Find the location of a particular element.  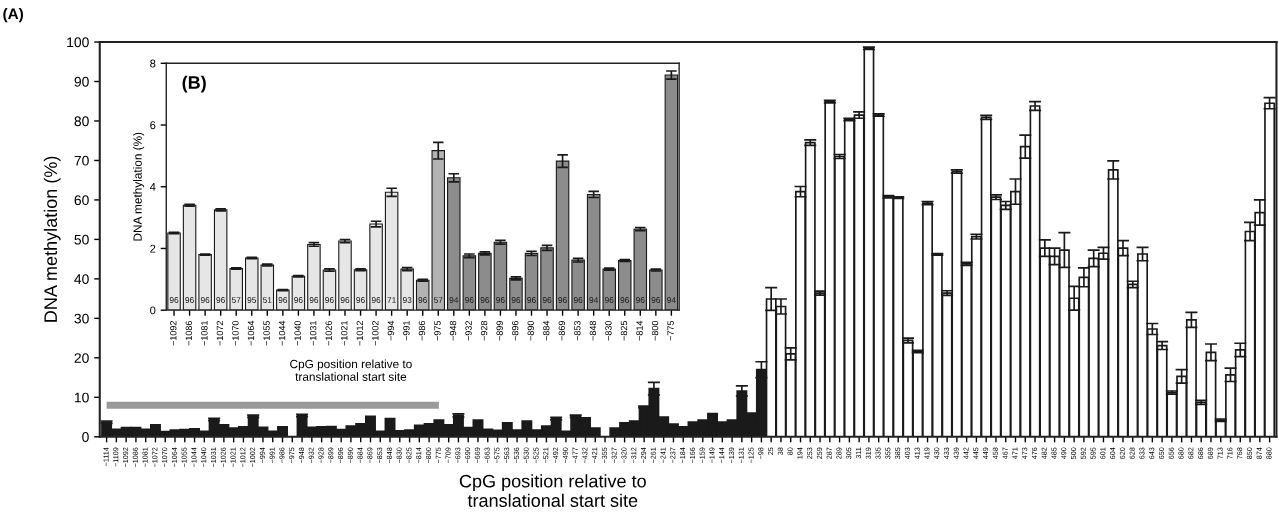

x-tick-label: −1044 is located at coordinates (282, 333).